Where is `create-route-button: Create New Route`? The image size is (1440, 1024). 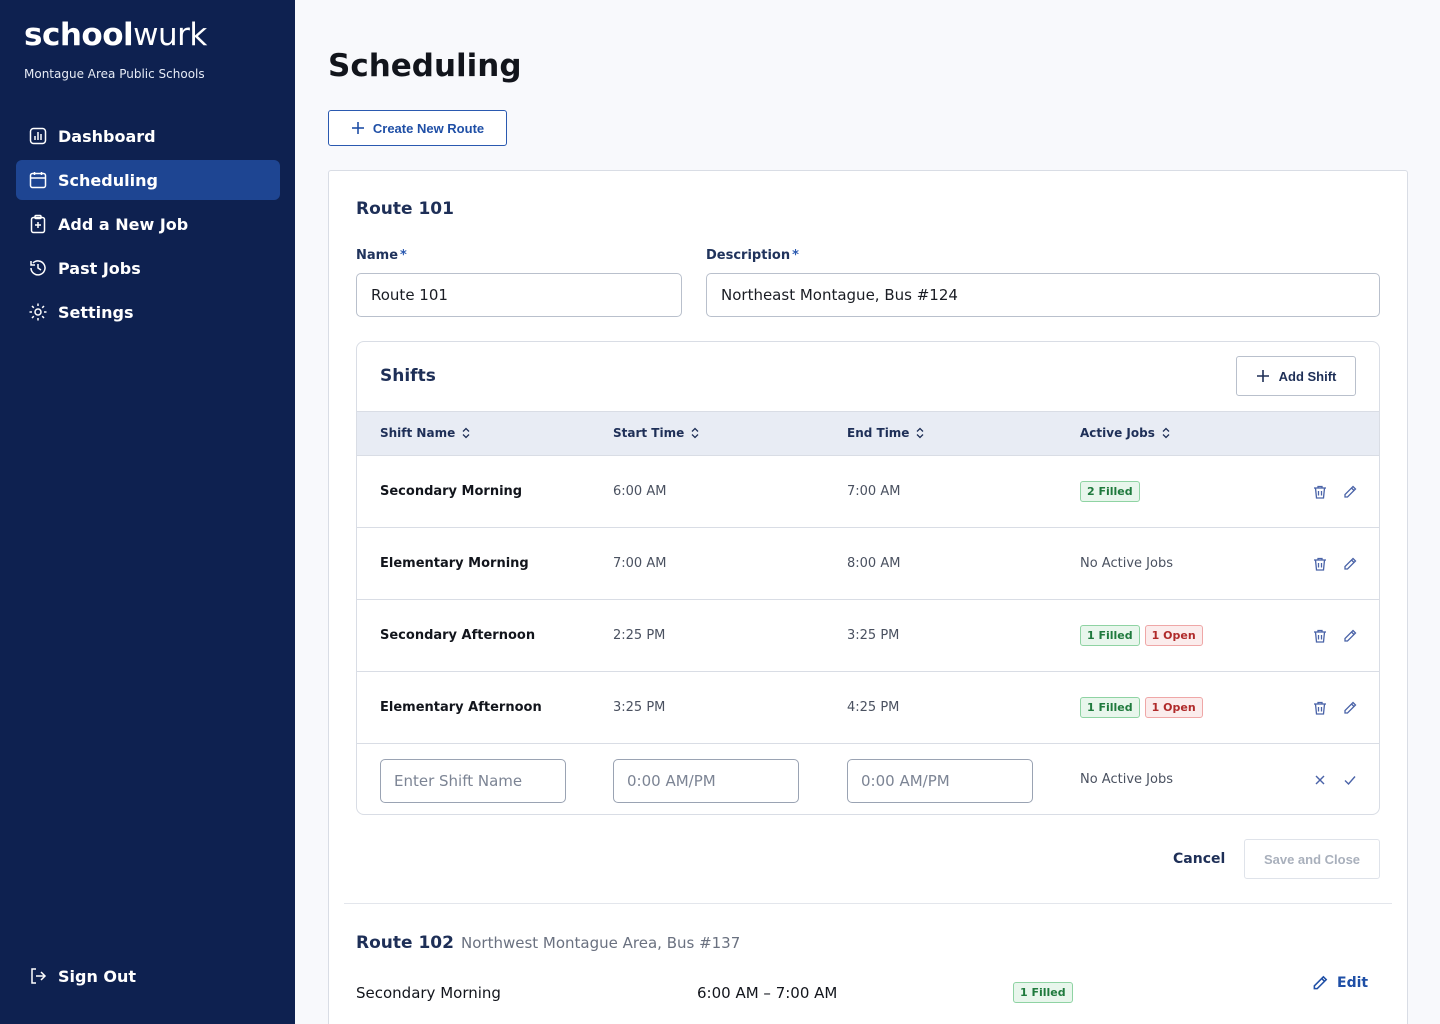 create-route-button: Create New Route is located at coordinates (417, 128).